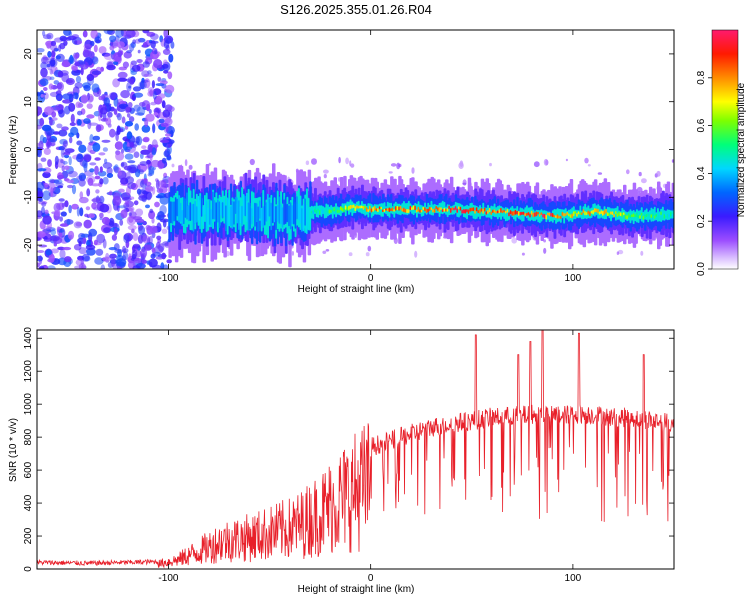 This screenshot has height=600, width=750. Describe the element at coordinates (573, 578) in the screenshot. I see `snr-x-tick-label: 100` at that location.